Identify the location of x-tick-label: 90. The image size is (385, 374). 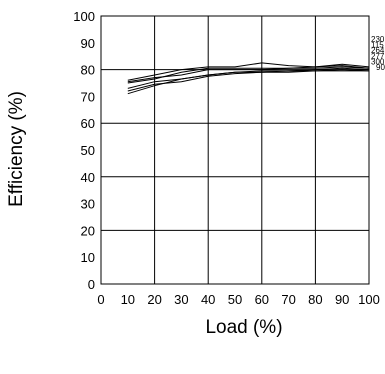
(342, 299).